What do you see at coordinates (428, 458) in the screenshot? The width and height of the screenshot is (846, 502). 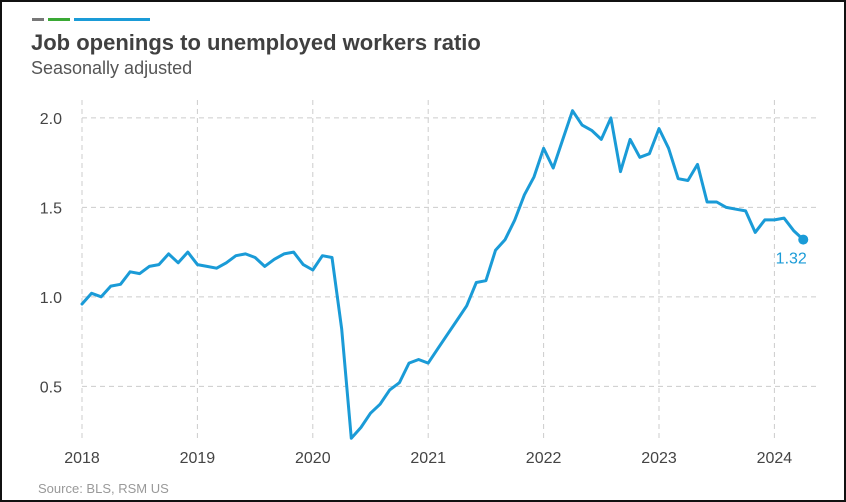 I see `x-tick-label: 2021` at bounding box center [428, 458].